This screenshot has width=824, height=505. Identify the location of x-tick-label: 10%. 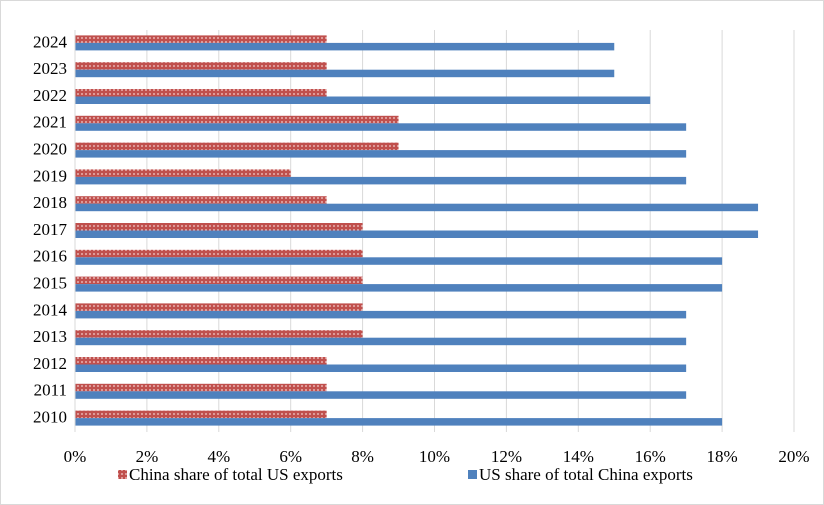
(434, 456).